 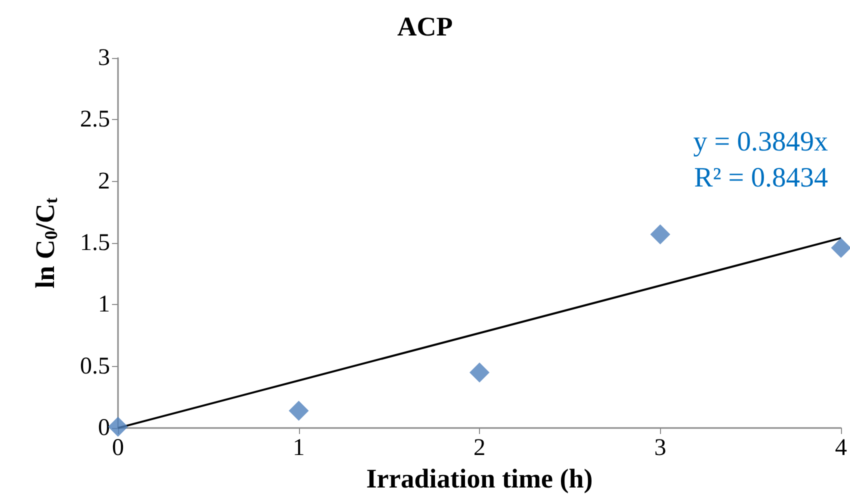 I want to click on x-tick-label: 4, so click(x=841, y=448).